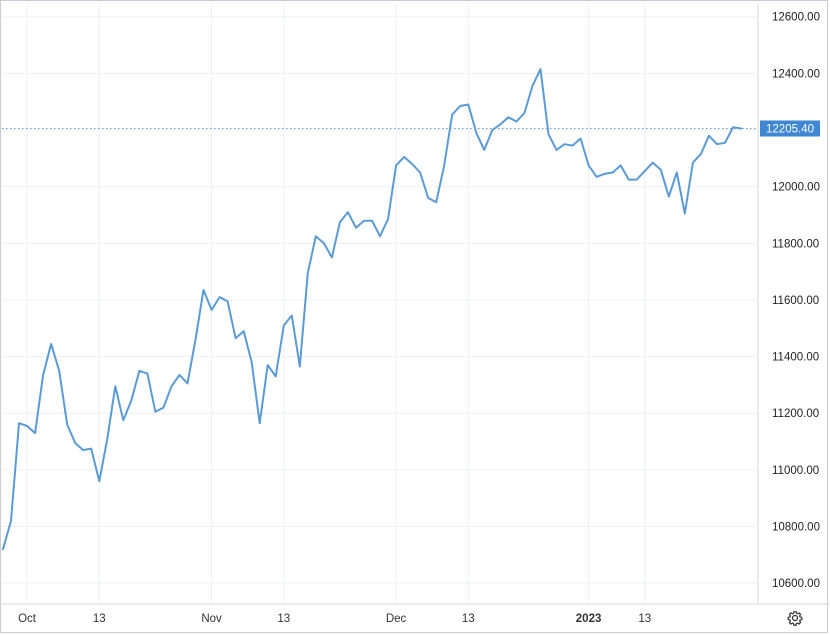 The height and width of the screenshot is (635, 830). Describe the element at coordinates (795, 471) in the screenshot. I see `y-tick-label: 11000.00` at that location.